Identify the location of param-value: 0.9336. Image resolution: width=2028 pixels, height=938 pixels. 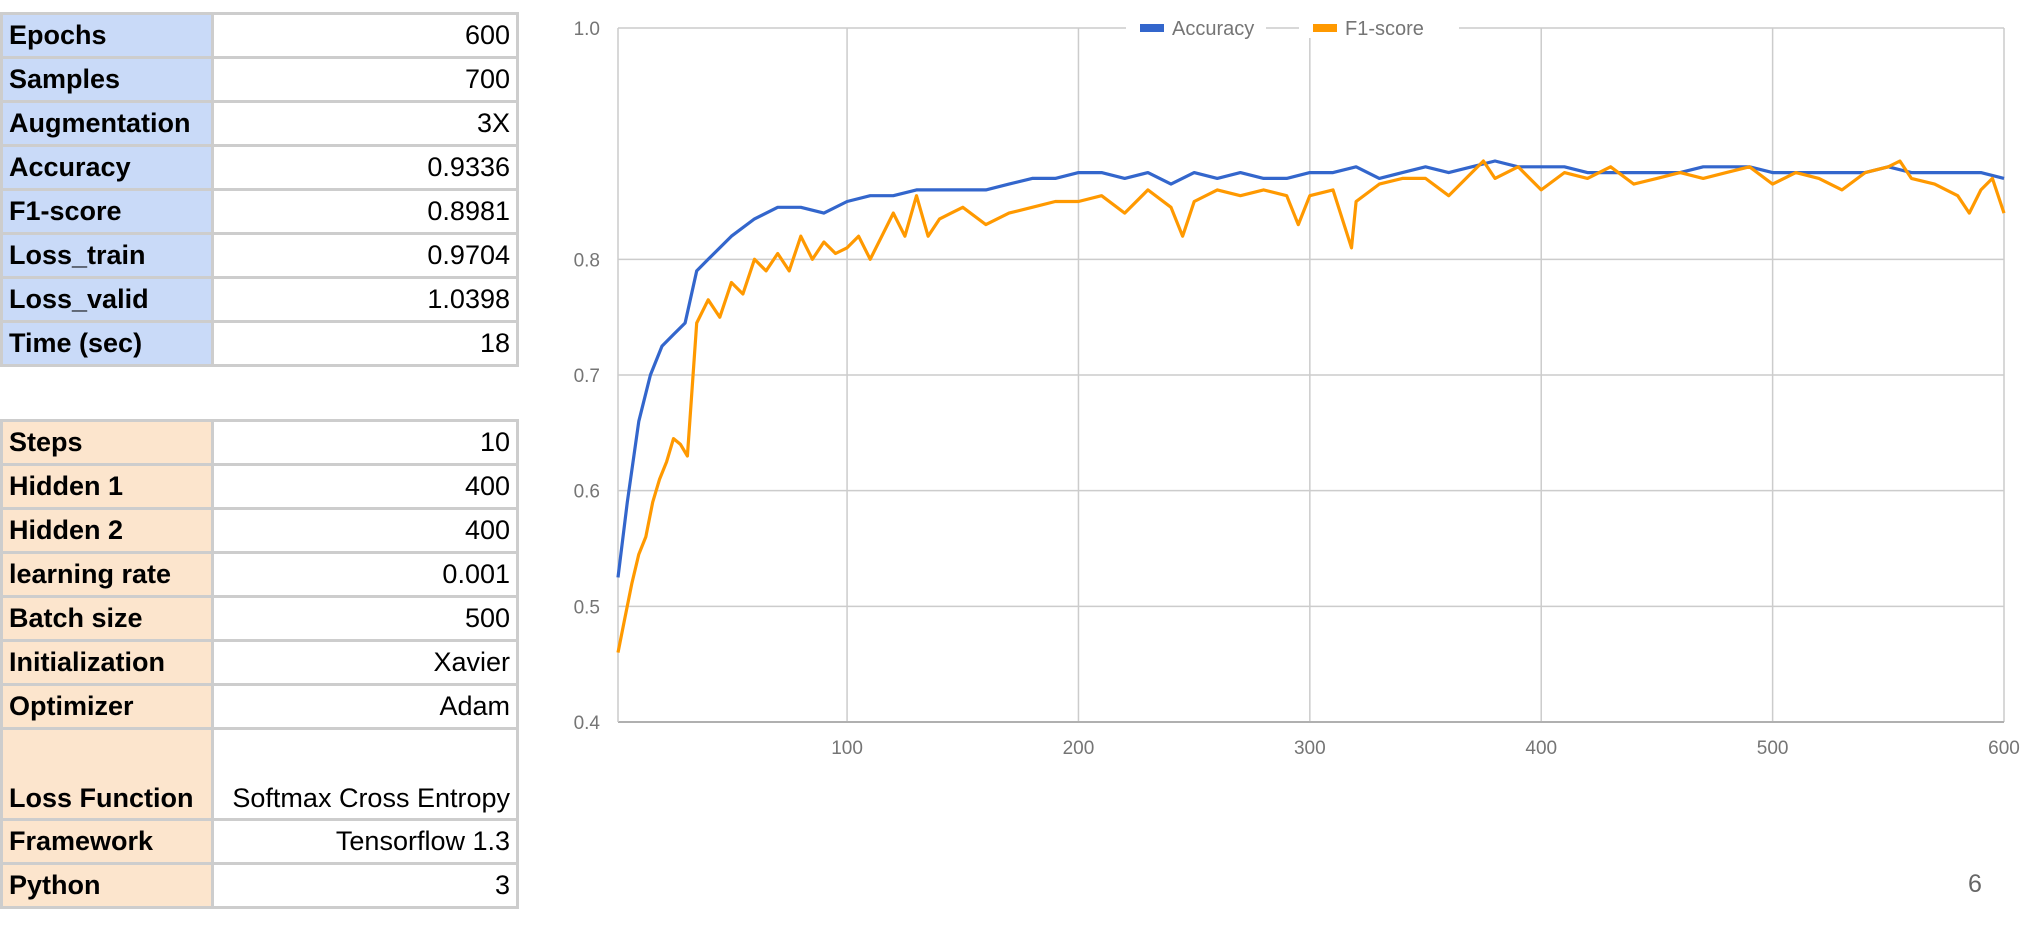
(365, 167).